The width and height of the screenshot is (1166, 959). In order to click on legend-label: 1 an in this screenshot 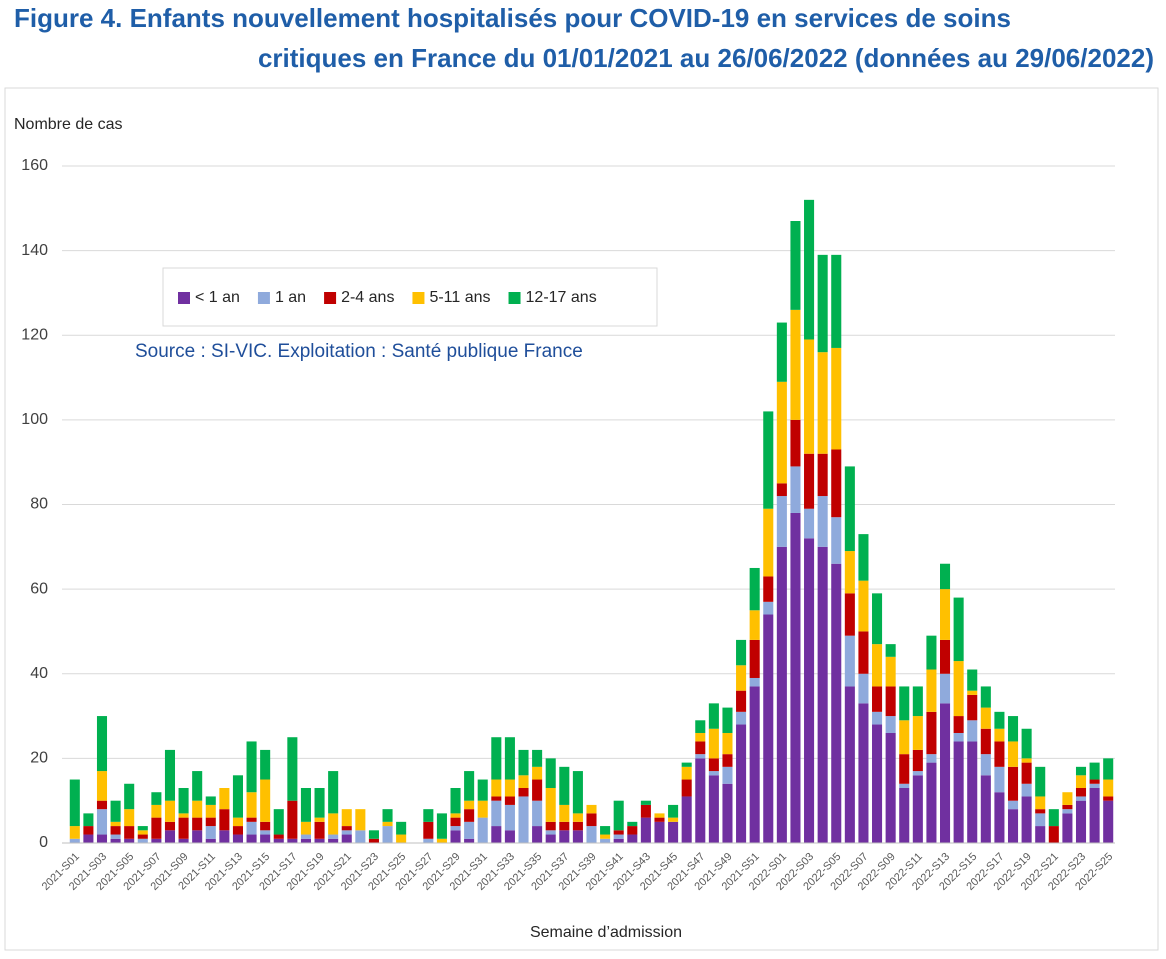, I will do `click(290, 297)`.